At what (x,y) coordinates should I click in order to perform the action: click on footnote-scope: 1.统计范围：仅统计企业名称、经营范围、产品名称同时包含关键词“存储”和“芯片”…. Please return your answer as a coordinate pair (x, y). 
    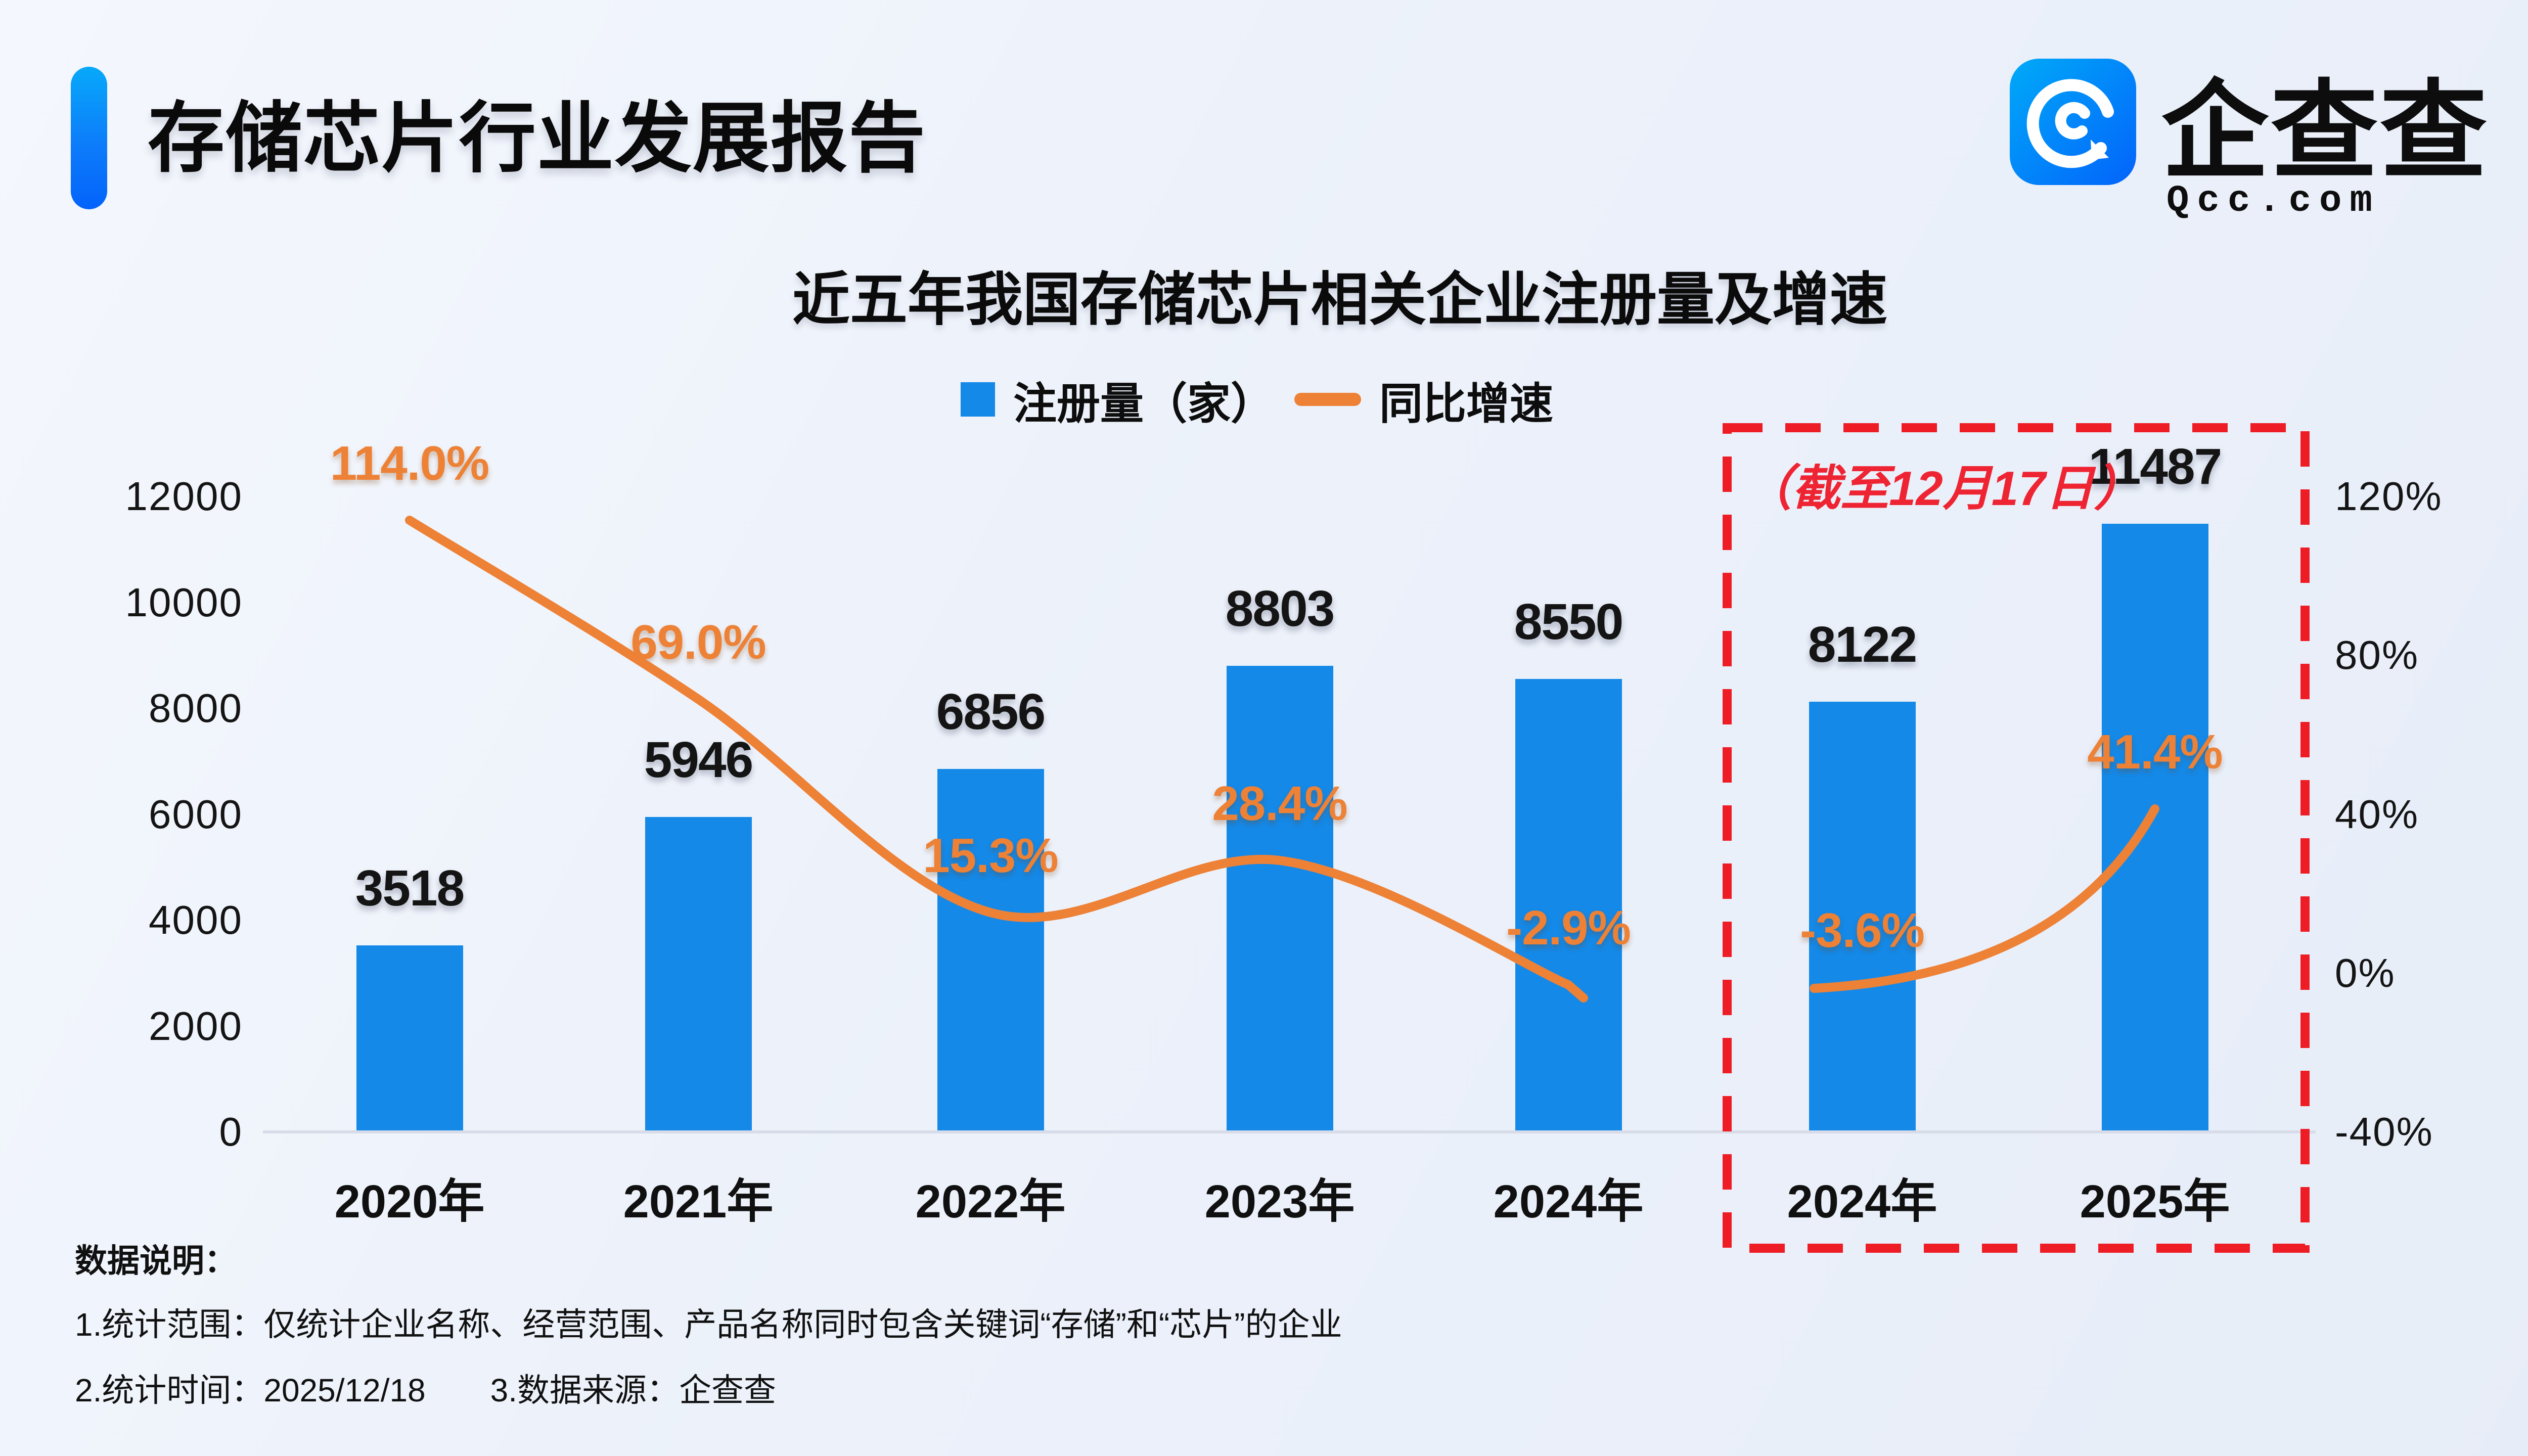
    Looking at the image, I should click on (709, 1324).